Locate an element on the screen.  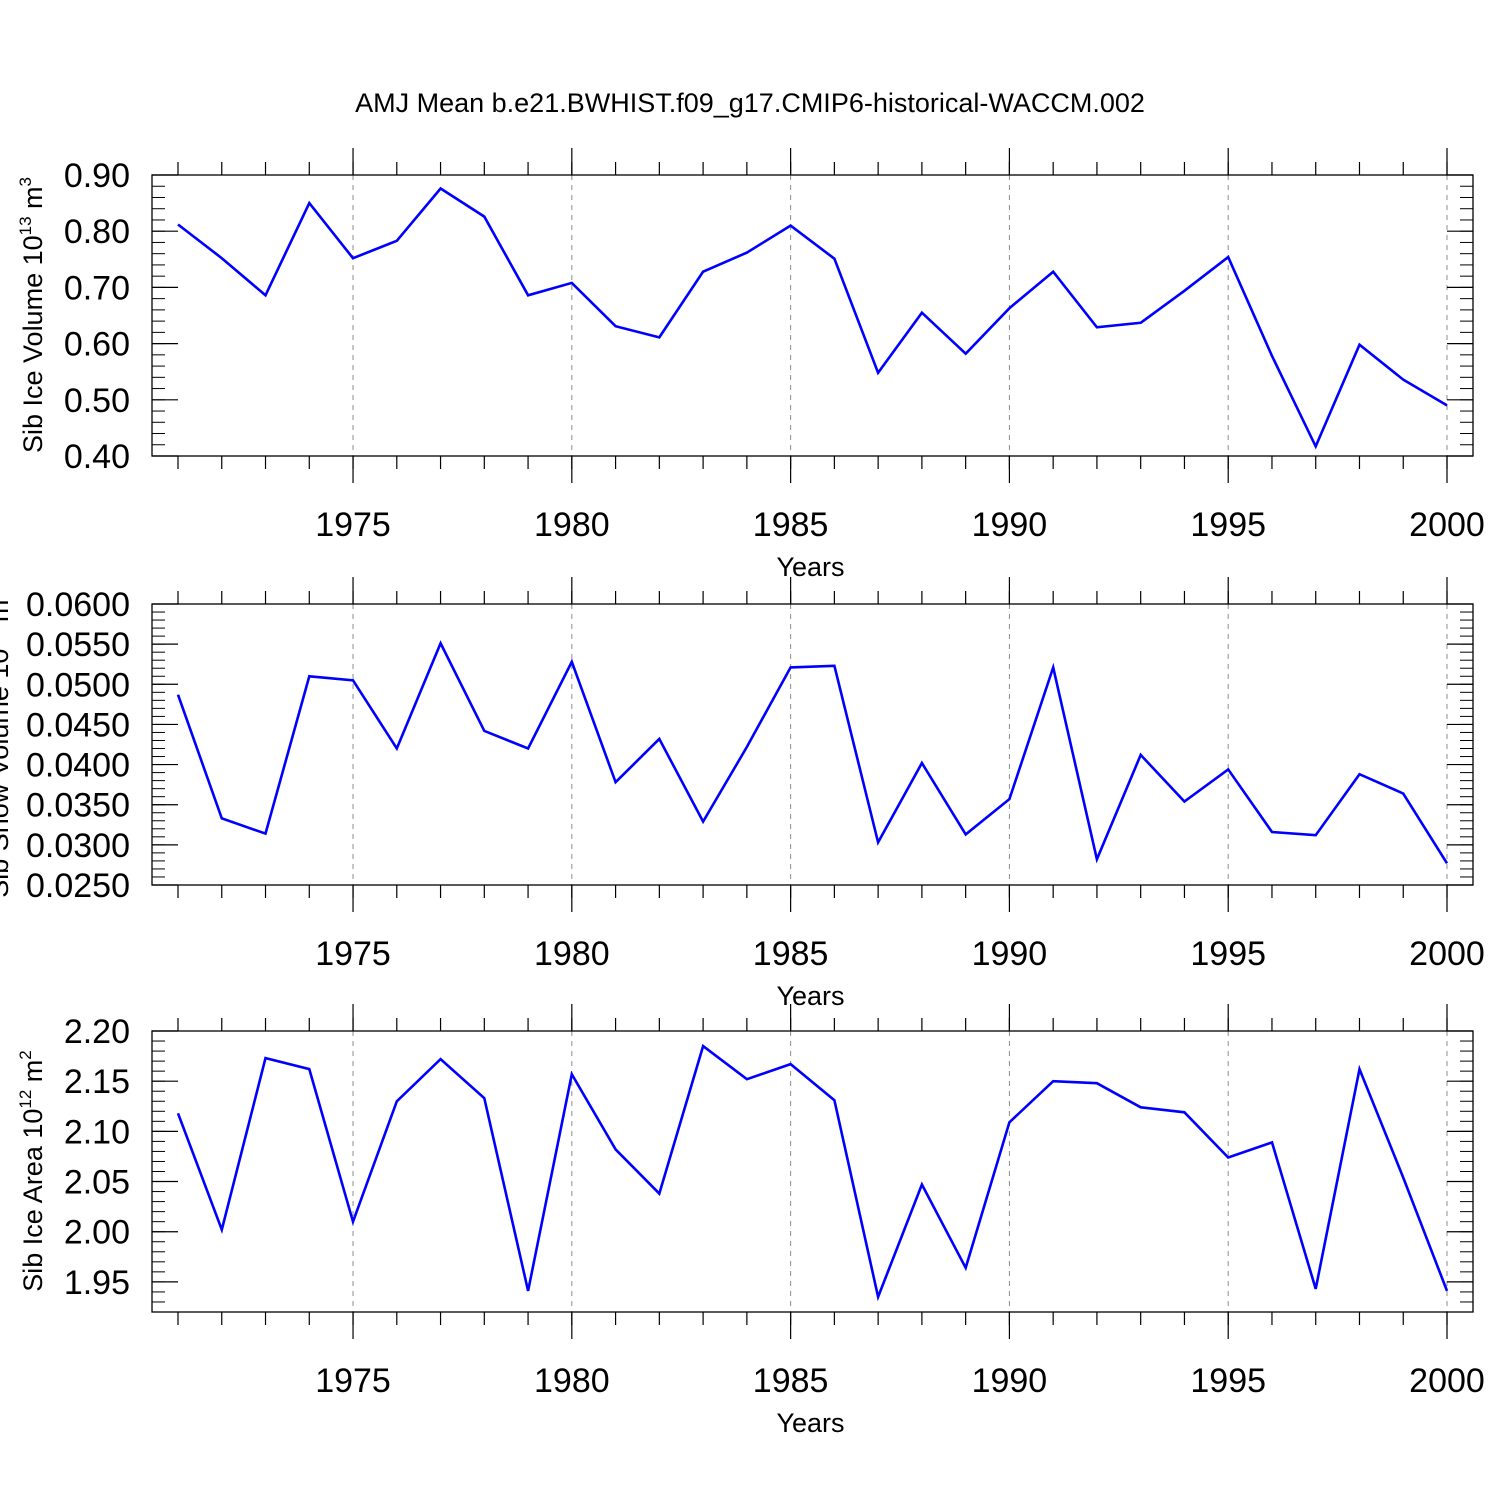
y-tick-label: 0.60 is located at coordinates (97, 345).